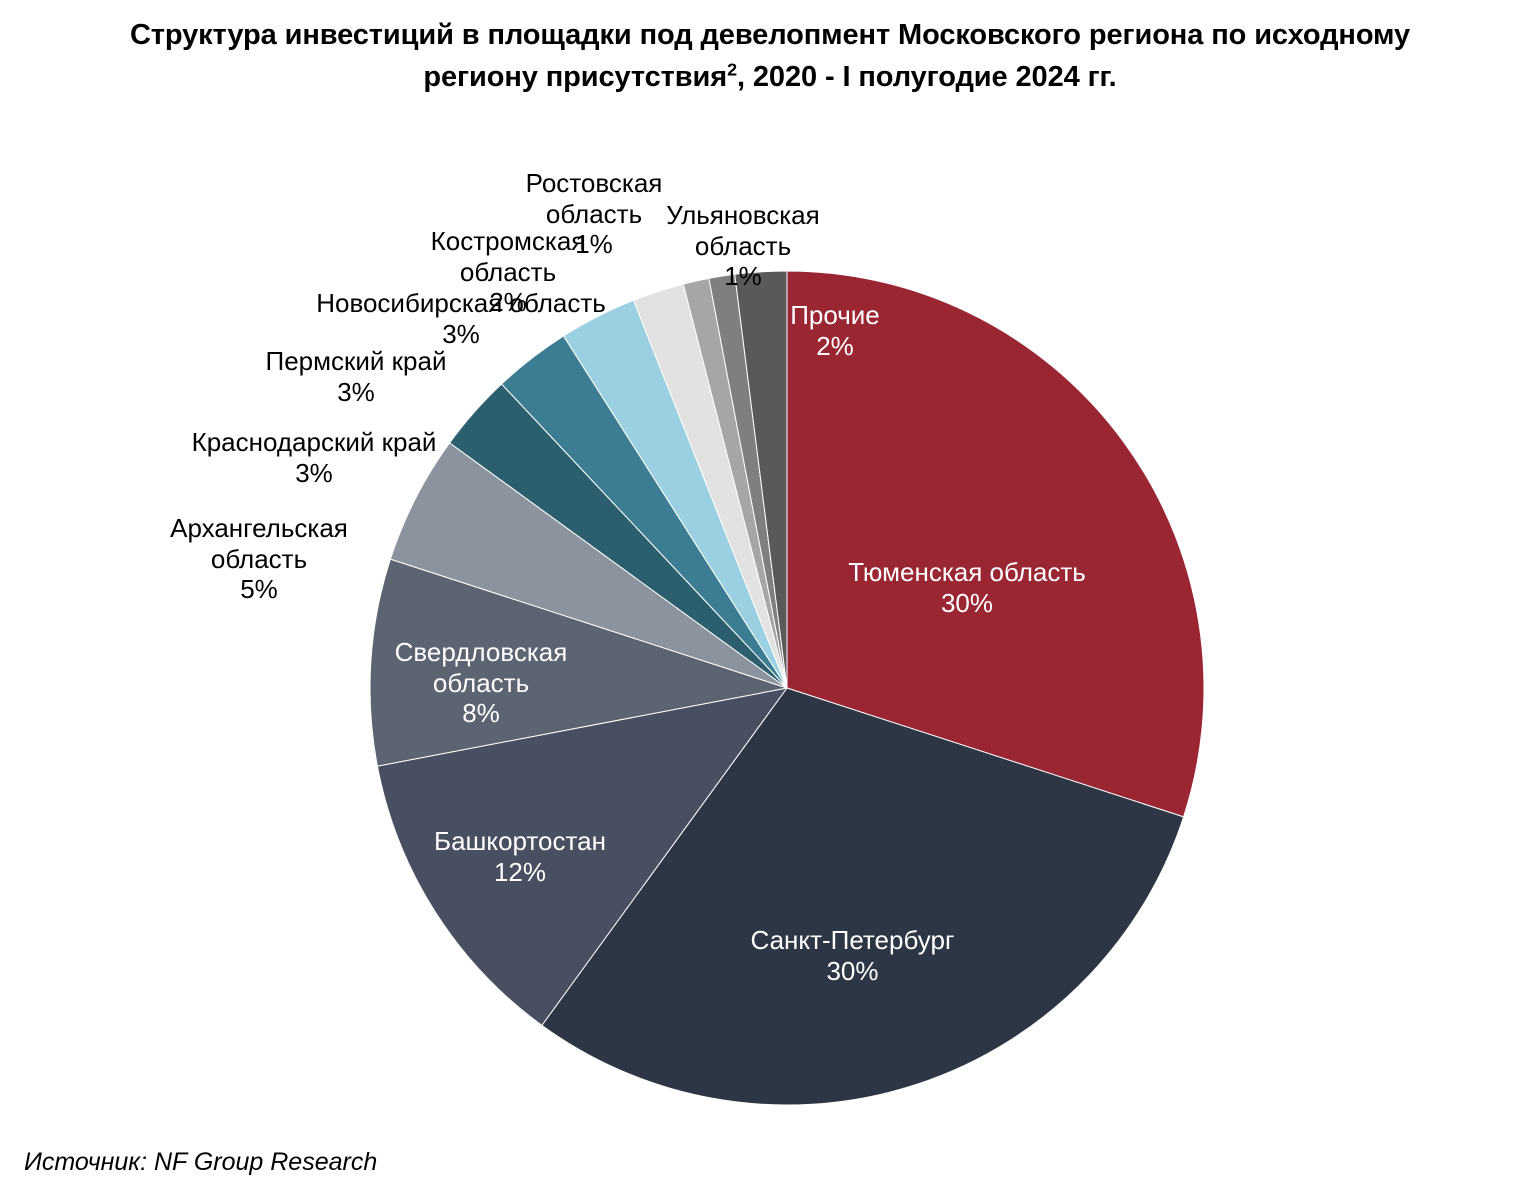 This screenshot has width=1540, height=1192. What do you see at coordinates (575, 77) in the screenshot?
I see `title-line-2-before: региону присутствия` at bounding box center [575, 77].